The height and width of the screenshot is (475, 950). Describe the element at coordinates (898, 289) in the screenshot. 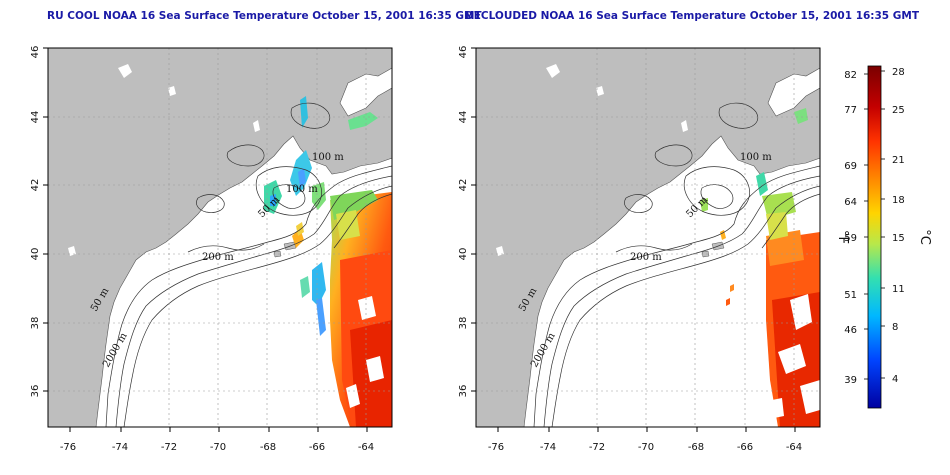

I see `colorbar-c-label: 11` at that location.